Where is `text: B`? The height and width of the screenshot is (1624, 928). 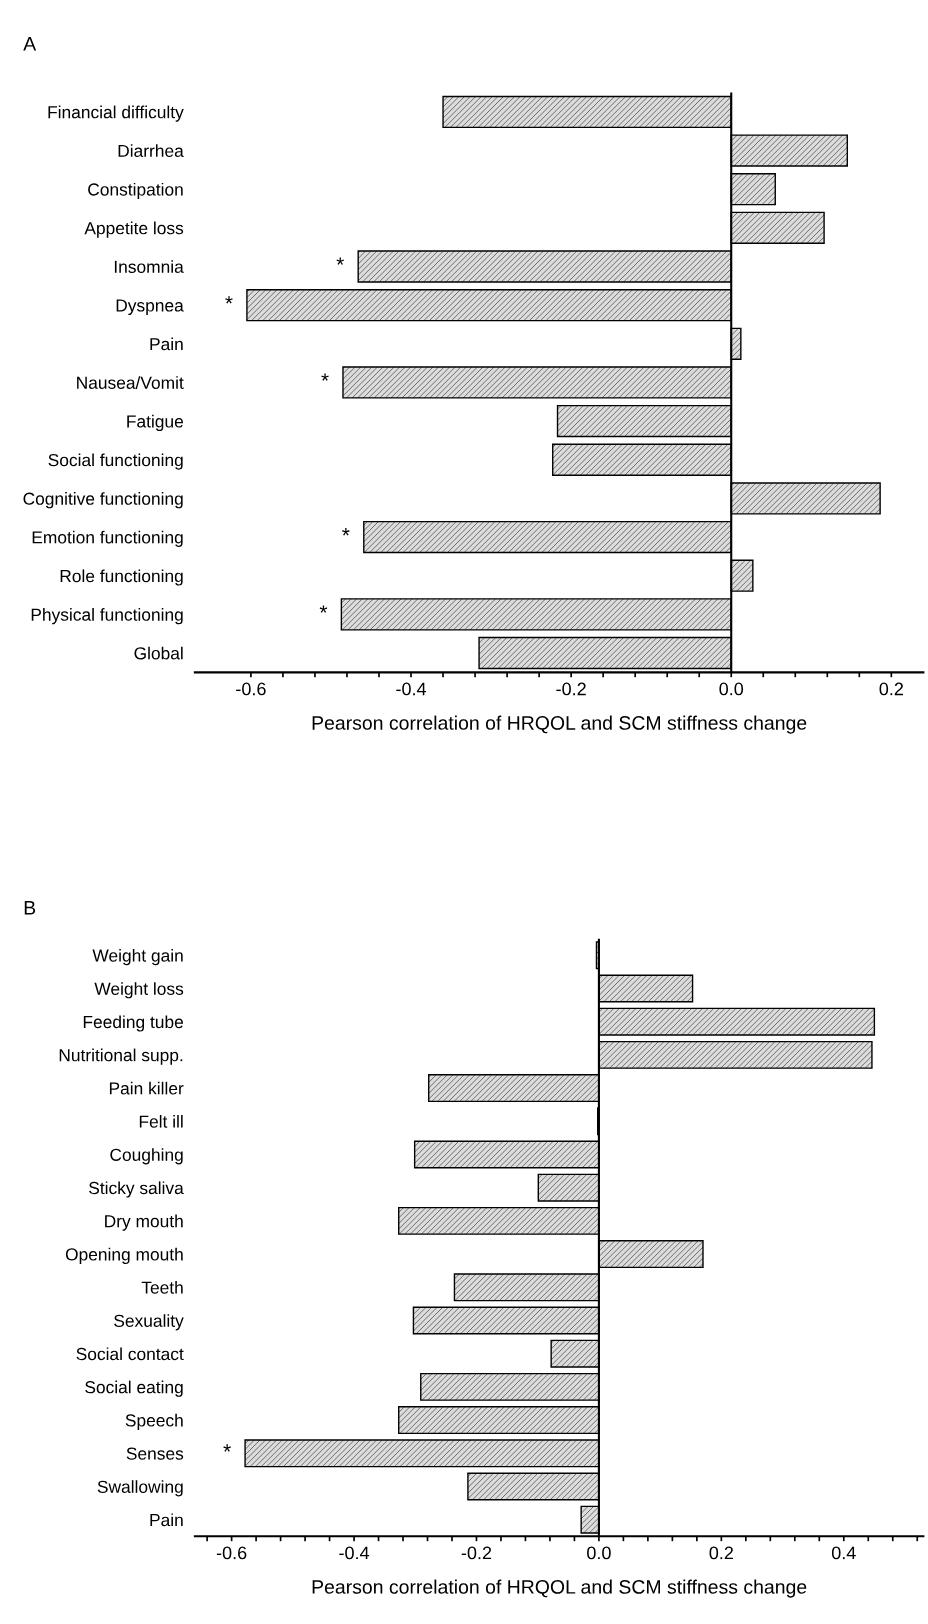 text: B is located at coordinates (30, 908).